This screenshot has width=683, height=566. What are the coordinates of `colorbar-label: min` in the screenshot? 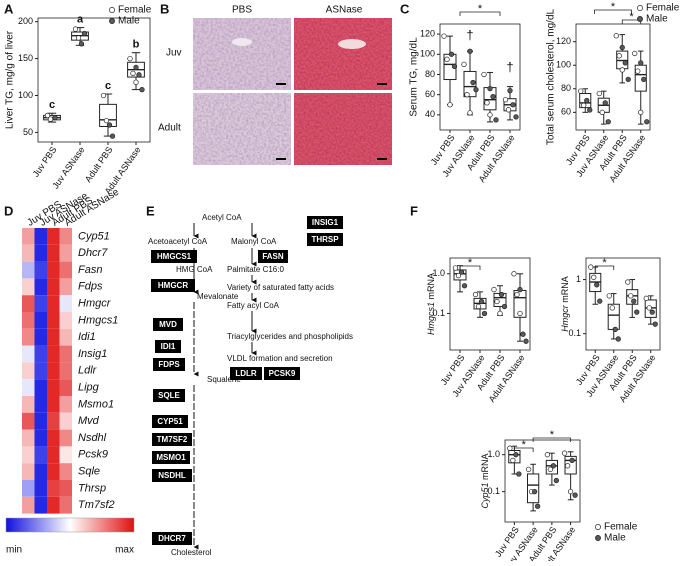 It's located at (14, 550).